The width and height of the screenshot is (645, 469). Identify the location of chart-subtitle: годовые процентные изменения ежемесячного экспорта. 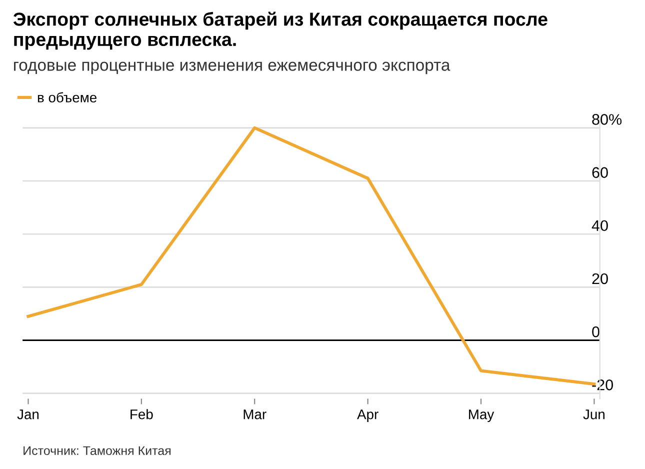
(232, 68).